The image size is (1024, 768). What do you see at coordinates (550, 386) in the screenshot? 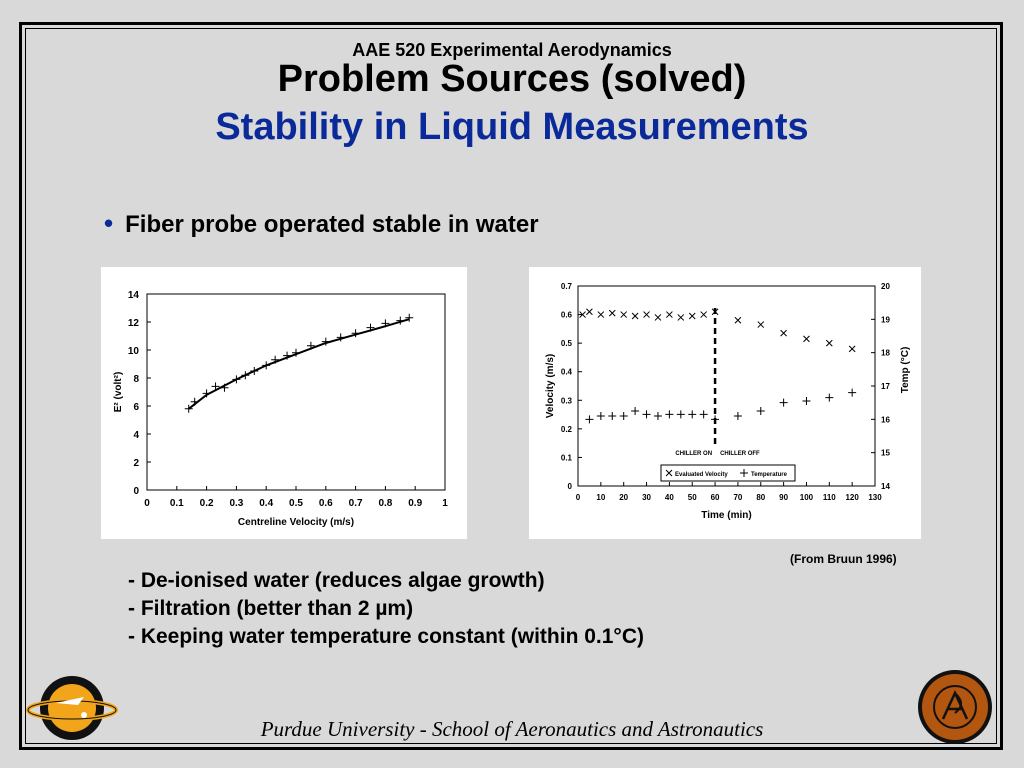
I see `y-axis-label: Velocity (m/s)` at bounding box center [550, 386].